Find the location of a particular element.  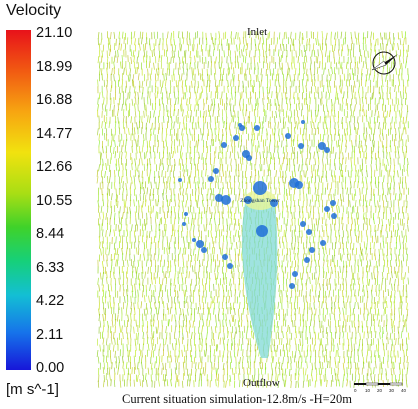

building-obstacle is located at coordinates (288, 136).